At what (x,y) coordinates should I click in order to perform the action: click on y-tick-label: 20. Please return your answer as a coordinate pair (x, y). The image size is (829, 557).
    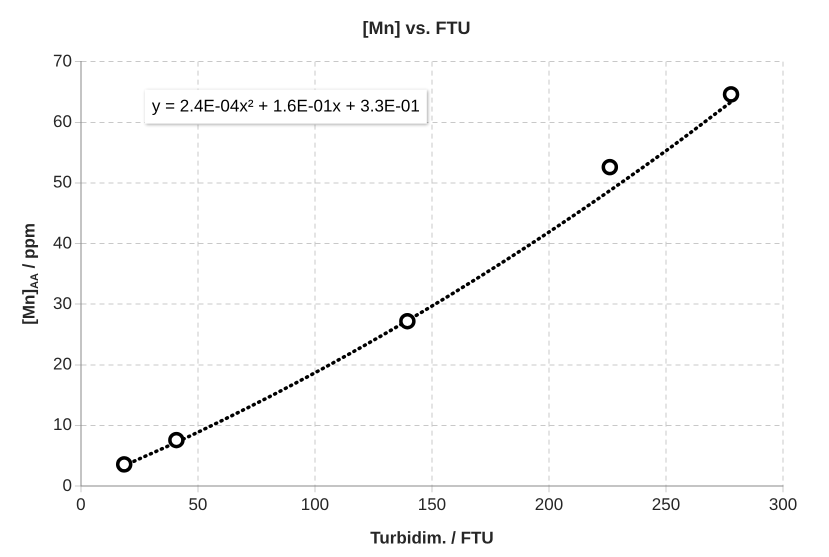
    Looking at the image, I should click on (62, 364).